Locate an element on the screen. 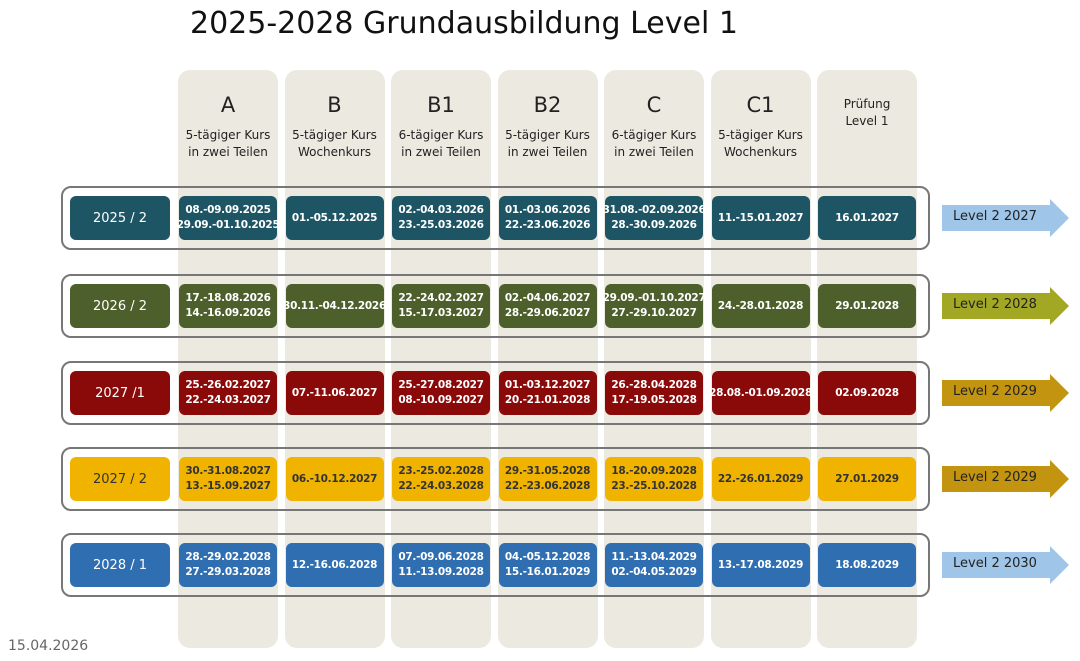 The image size is (1080, 661). column-letter: C is located at coordinates (654, 105).